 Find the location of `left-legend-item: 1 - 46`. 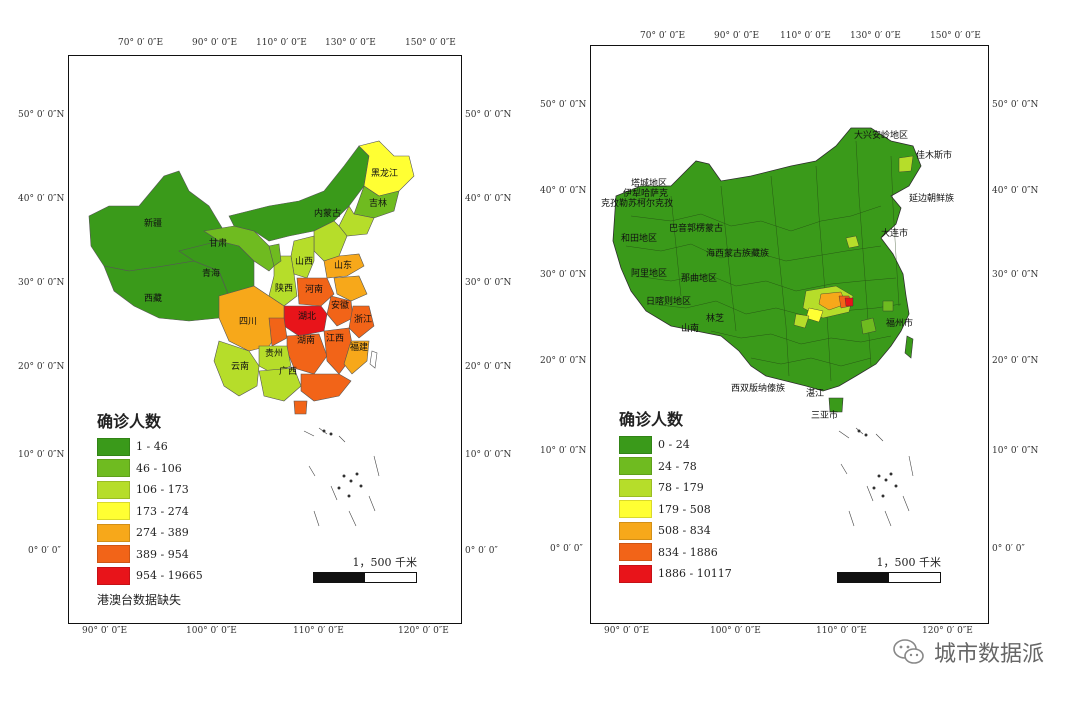

left-legend-item: 1 - 46 is located at coordinates (150, 447).